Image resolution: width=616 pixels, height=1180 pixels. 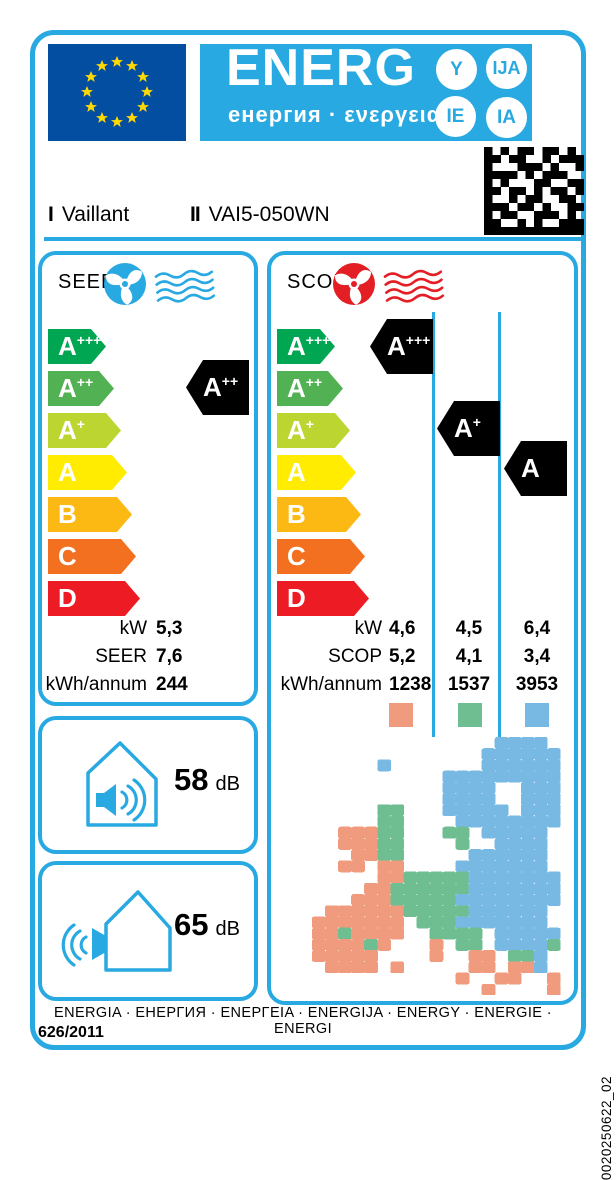 What do you see at coordinates (354, 284) in the screenshot?
I see `fan-icon-heating` at bounding box center [354, 284].